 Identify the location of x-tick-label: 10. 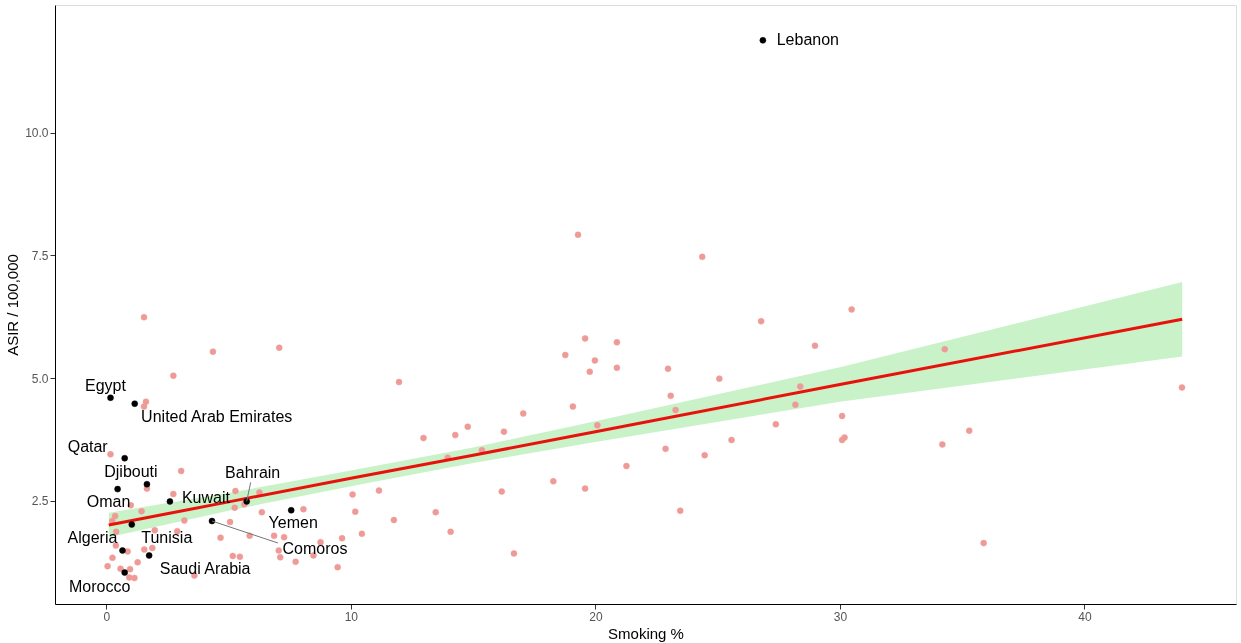
(351, 616).